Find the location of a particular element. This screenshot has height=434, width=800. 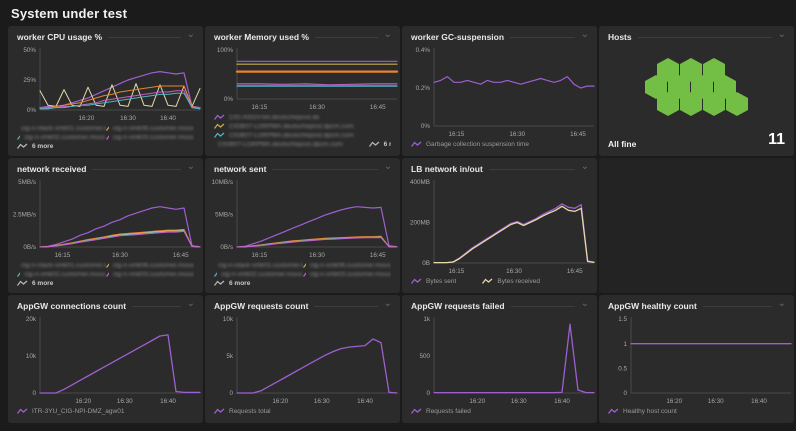

chart: 0% 100% 16:15 16:30 16:45 is located at coordinates (304, 78).